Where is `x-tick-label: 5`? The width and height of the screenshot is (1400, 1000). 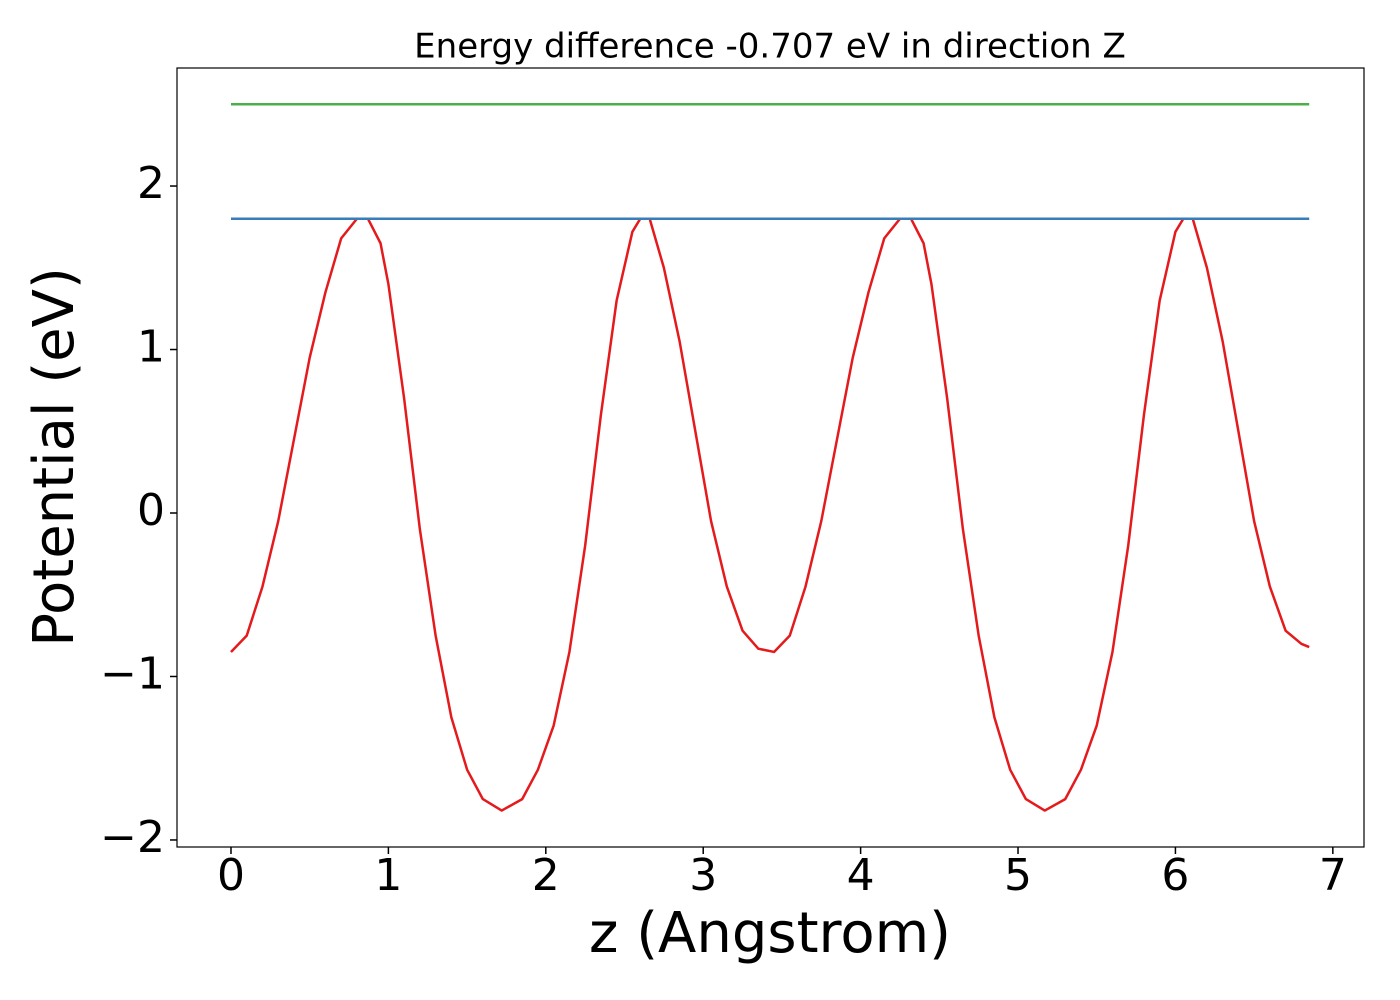 x-tick-label: 5 is located at coordinates (1018, 875).